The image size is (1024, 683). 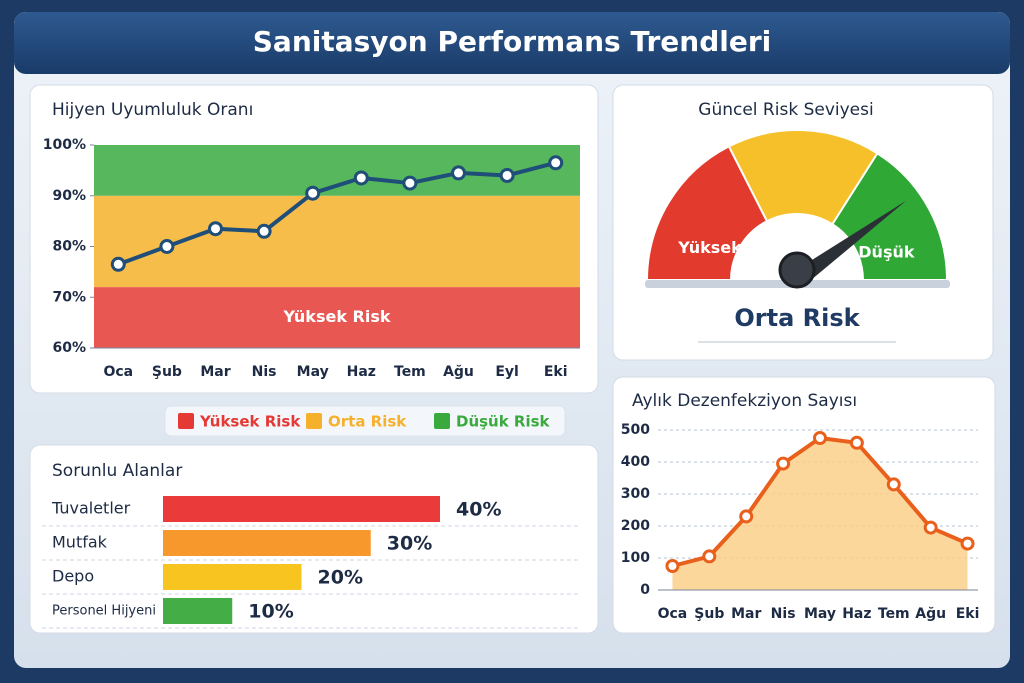 I want to click on y-tick-label: 60%, so click(x=69, y=348).